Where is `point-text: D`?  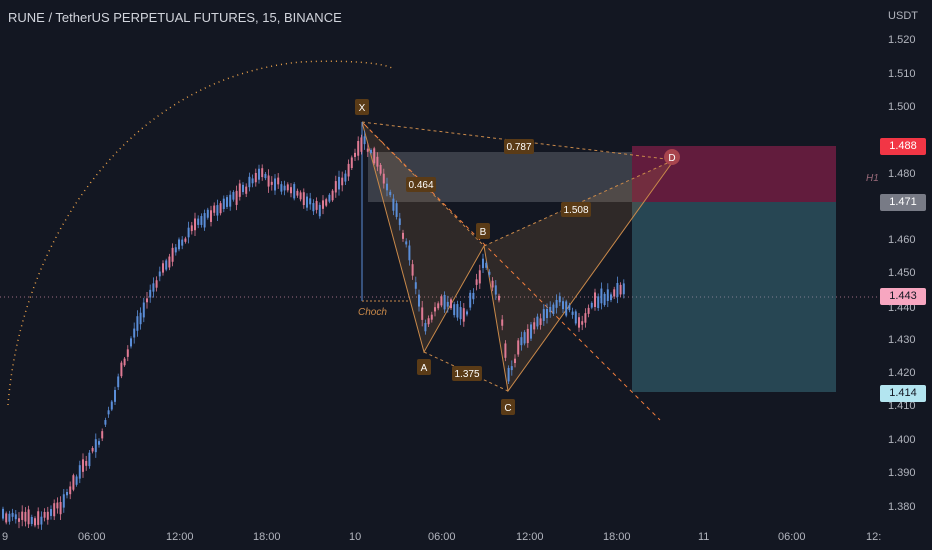 point-text: D is located at coordinates (671, 158).